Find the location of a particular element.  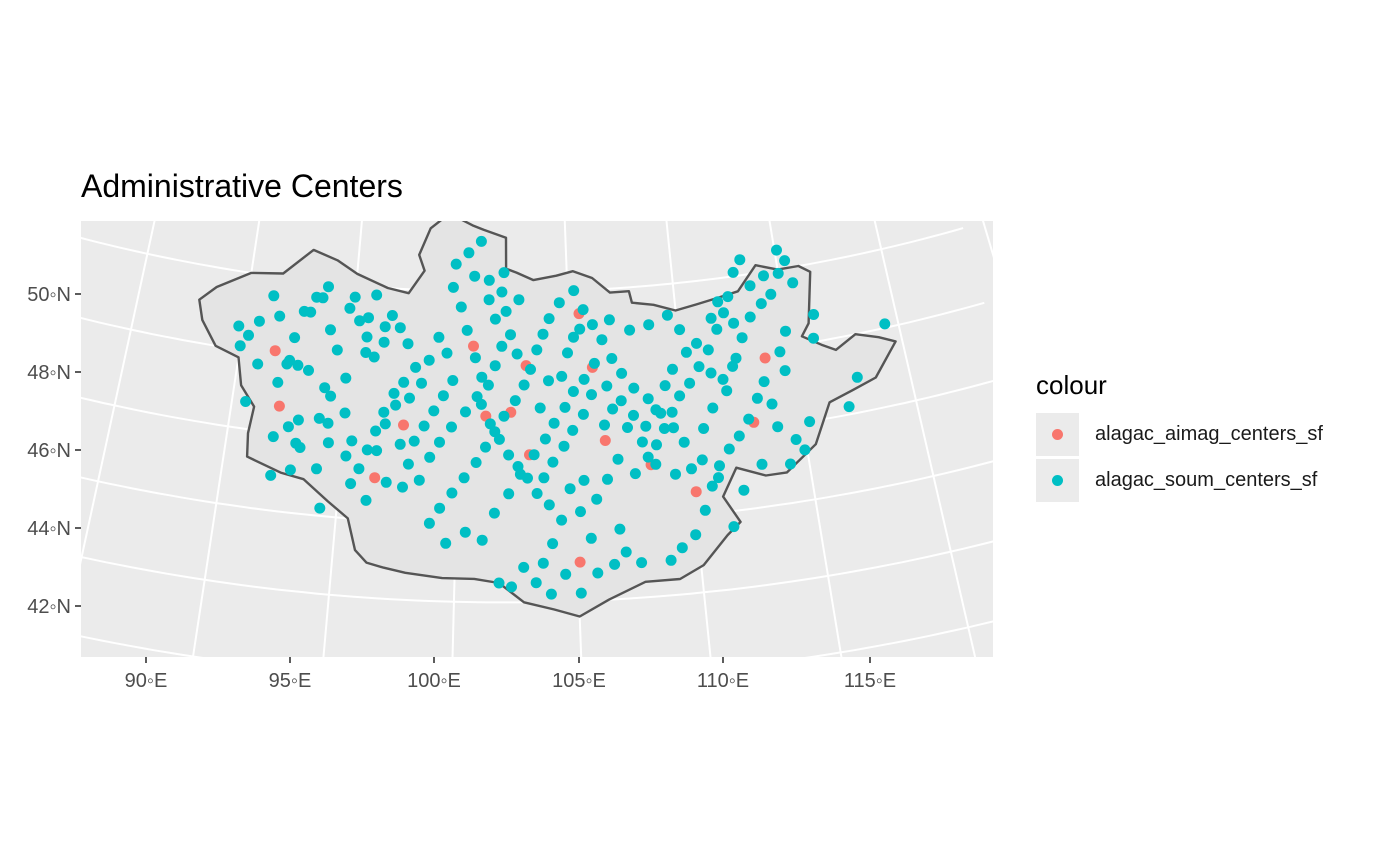

y-tick-label: 42◦N is located at coordinates (49, 607).